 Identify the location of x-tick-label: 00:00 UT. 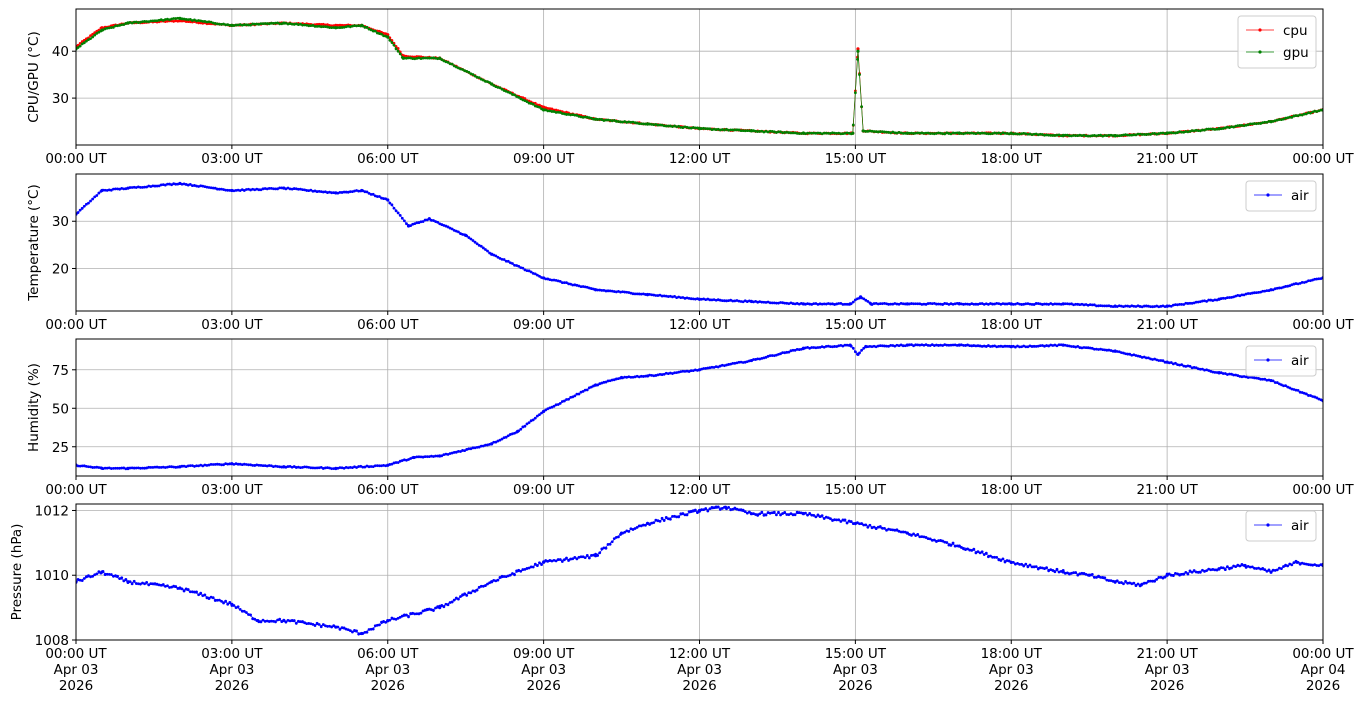
(1323, 325).